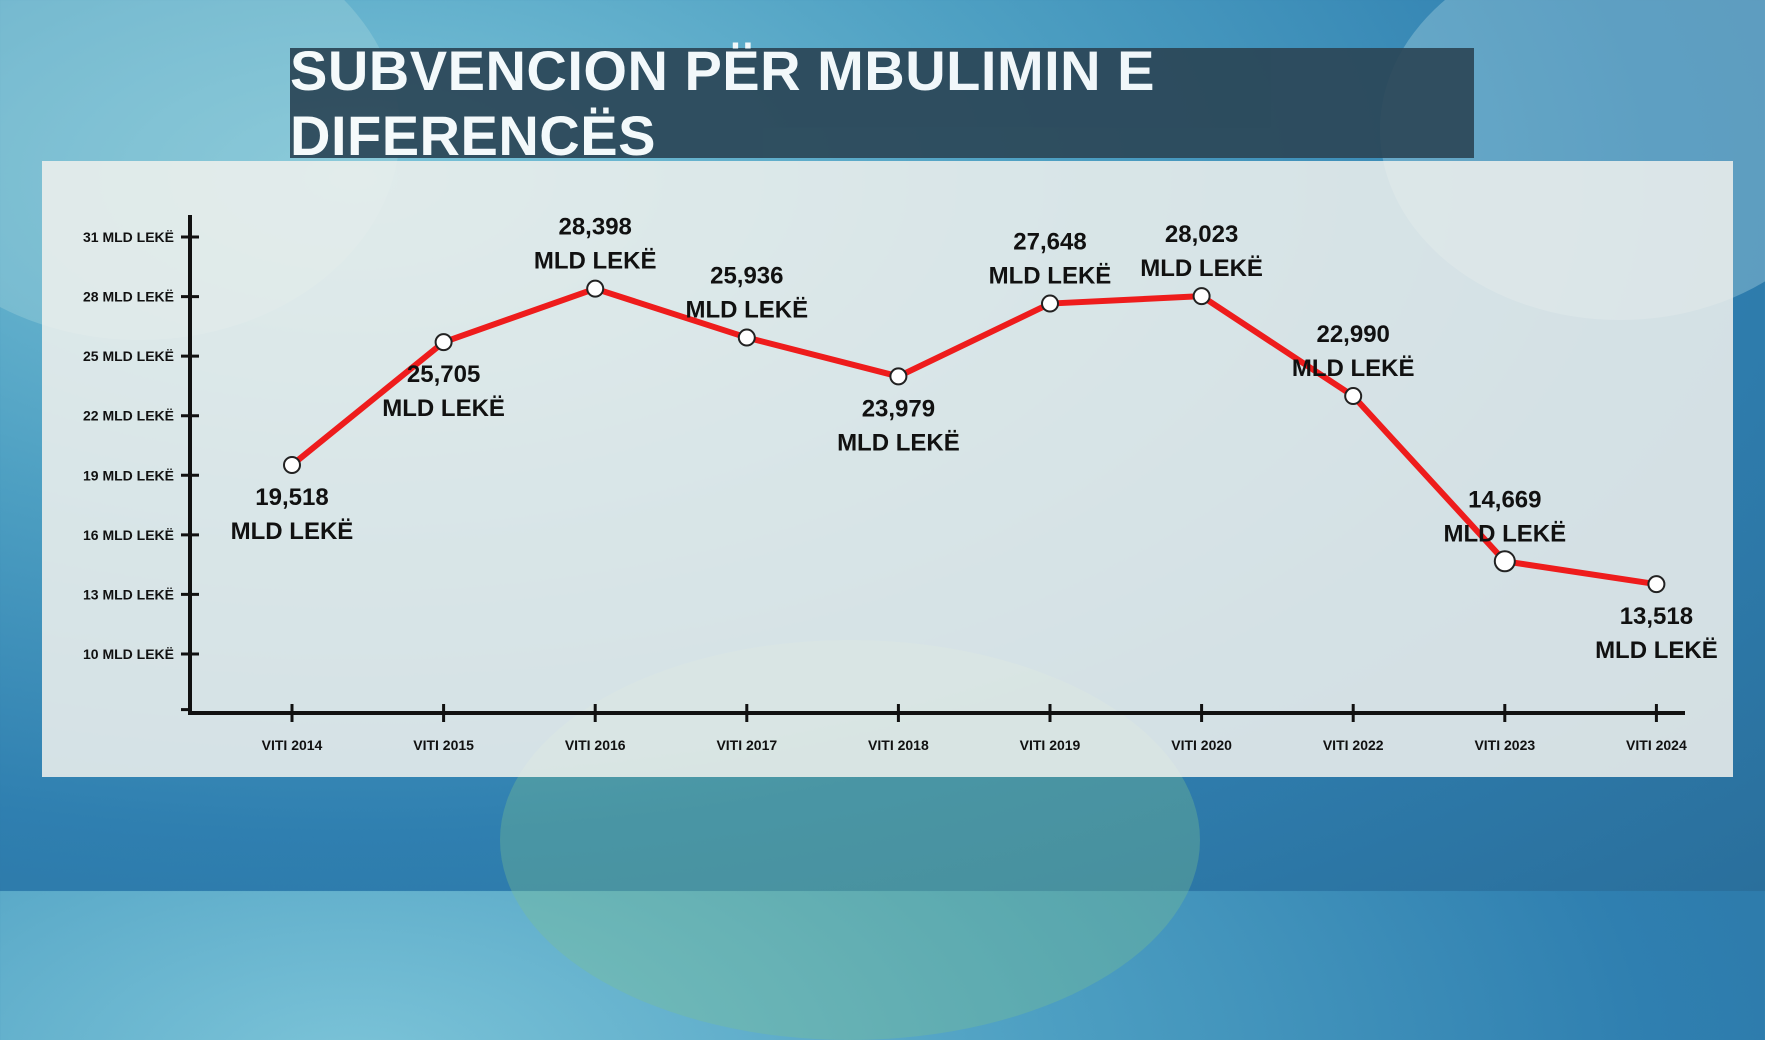 The width and height of the screenshot is (1765, 1040). What do you see at coordinates (128, 237) in the screenshot?
I see `y-tick-label: 31 MLD LEKË` at bounding box center [128, 237].